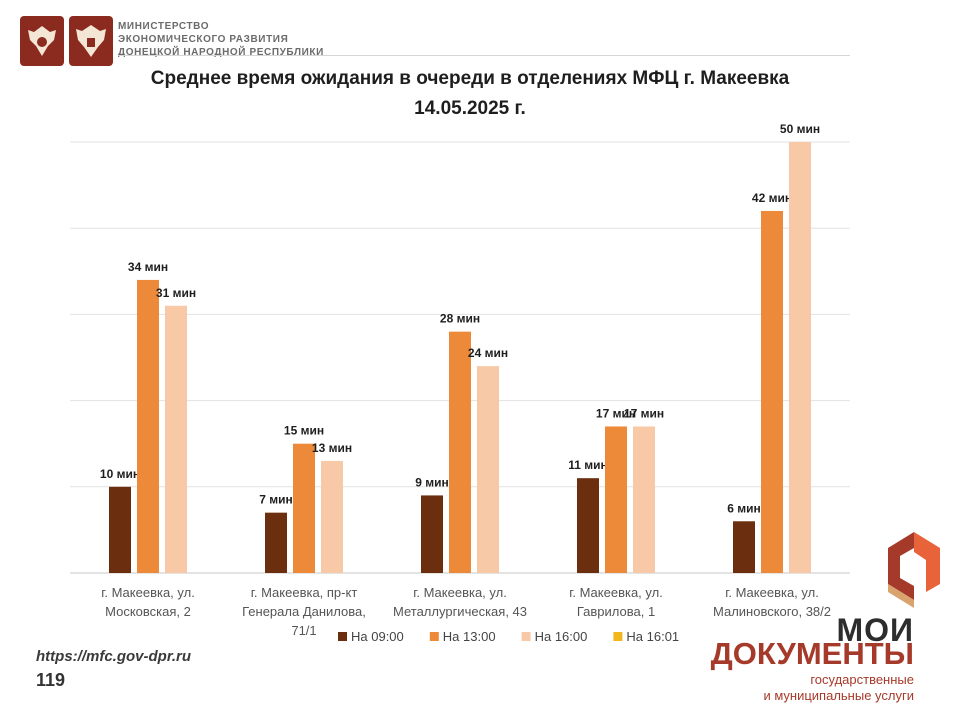  I want to click on bar-value-label: 24 мин, so click(488, 353).